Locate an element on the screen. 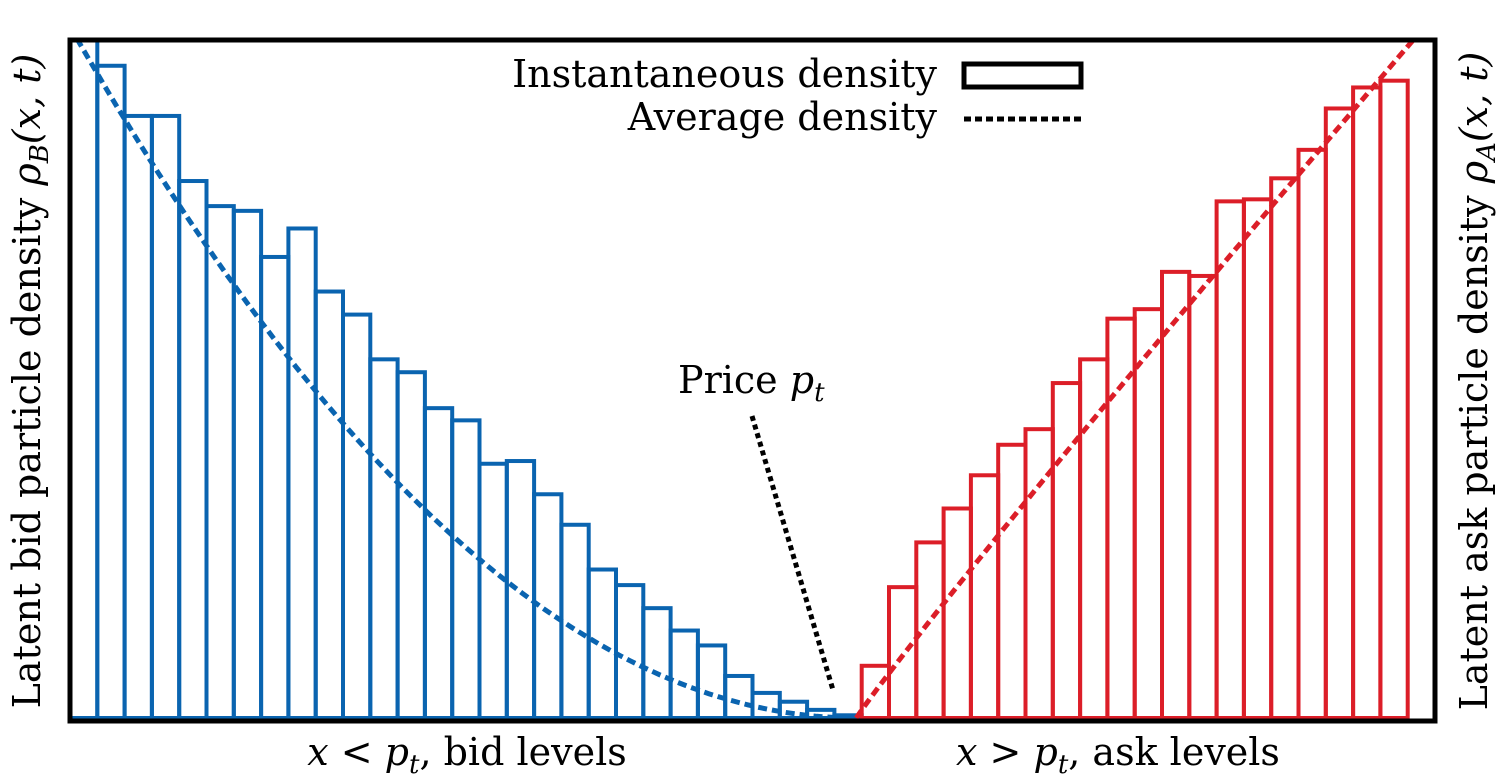 Image resolution: width=1502 pixels, height=781 pixels. xlabel-ask-math: x > p is located at coordinates (1007, 752).